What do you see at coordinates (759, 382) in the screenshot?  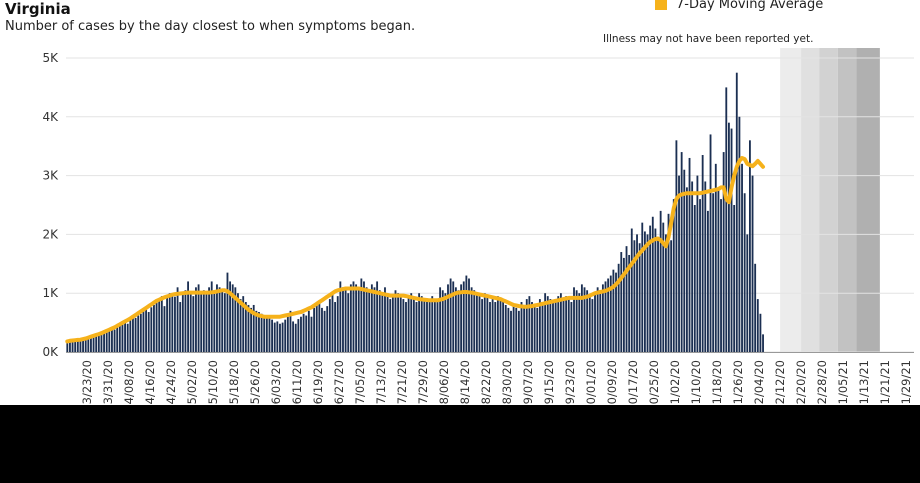 I see `x-tick-label: 12/04/20` at bounding box center [759, 382].